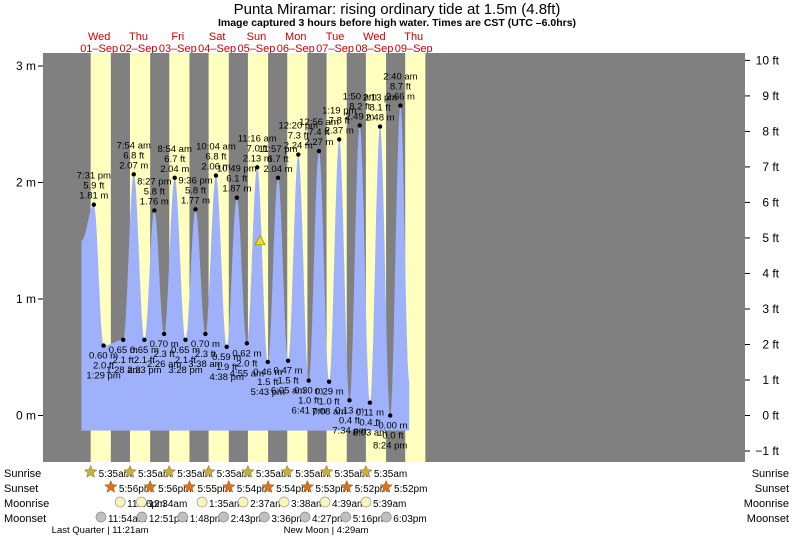 This screenshot has width=793, height=537. I want to click on high-tide-label: 8.7 ft, so click(400, 87).